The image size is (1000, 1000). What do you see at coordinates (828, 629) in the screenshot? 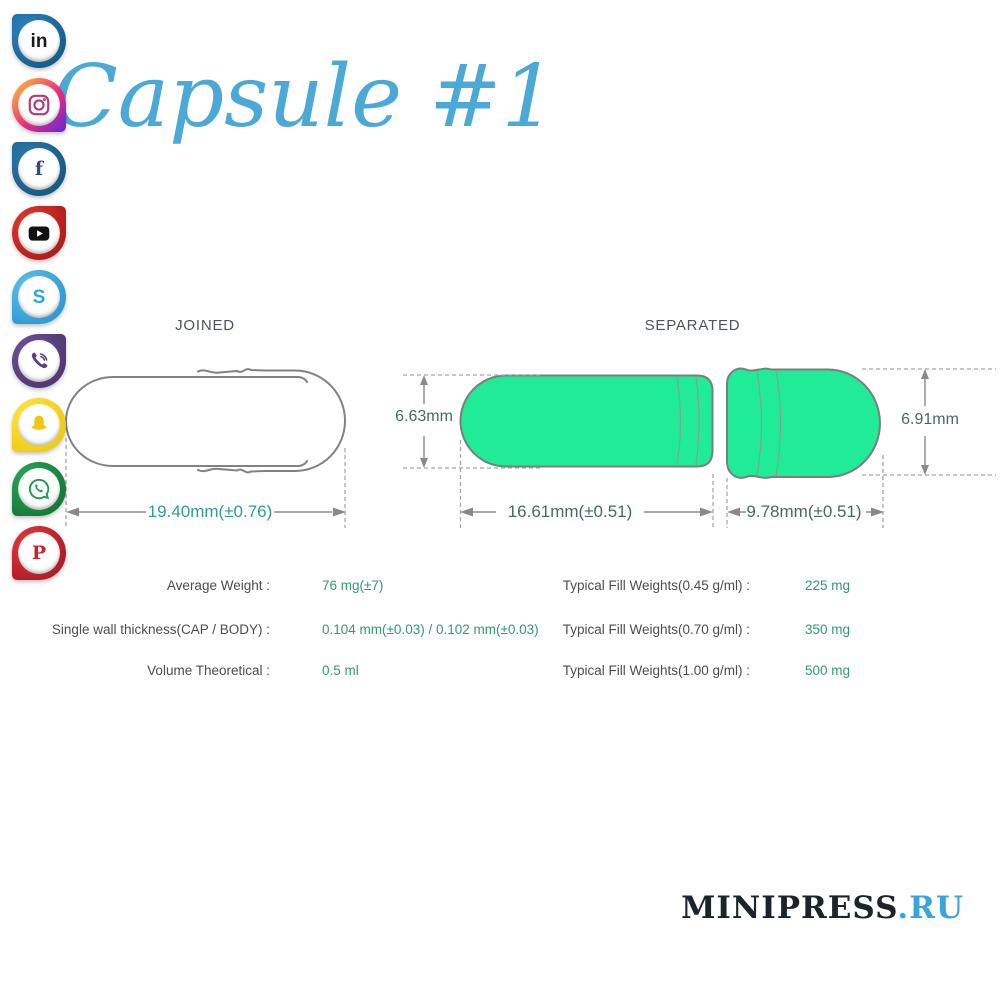
I see `spec-value: 350 mg` at bounding box center [828, 629].